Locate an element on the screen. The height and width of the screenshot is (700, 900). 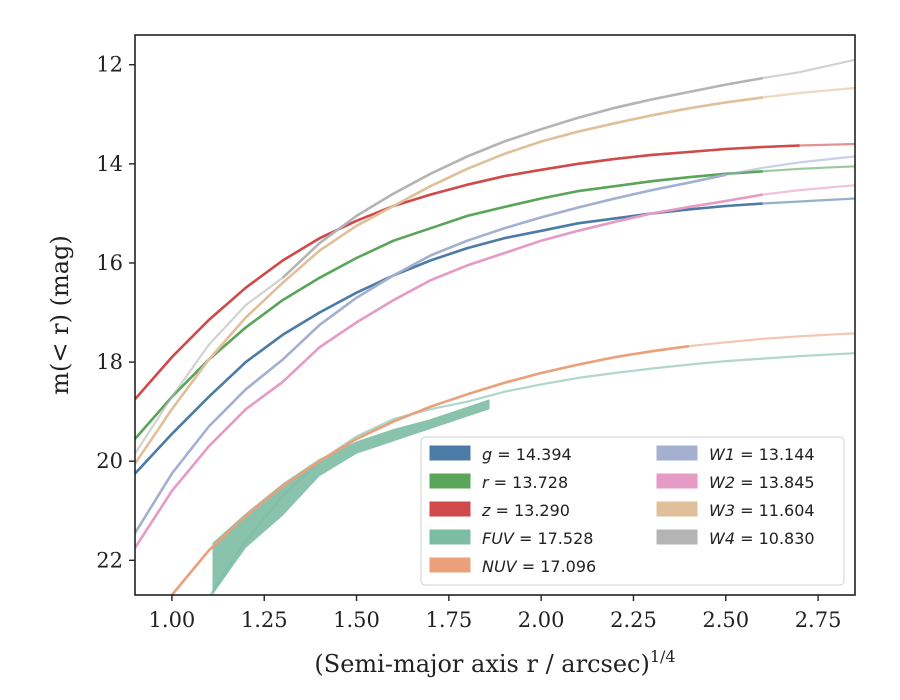
legend-label-band: W1 is located at coordinates (722, 454).